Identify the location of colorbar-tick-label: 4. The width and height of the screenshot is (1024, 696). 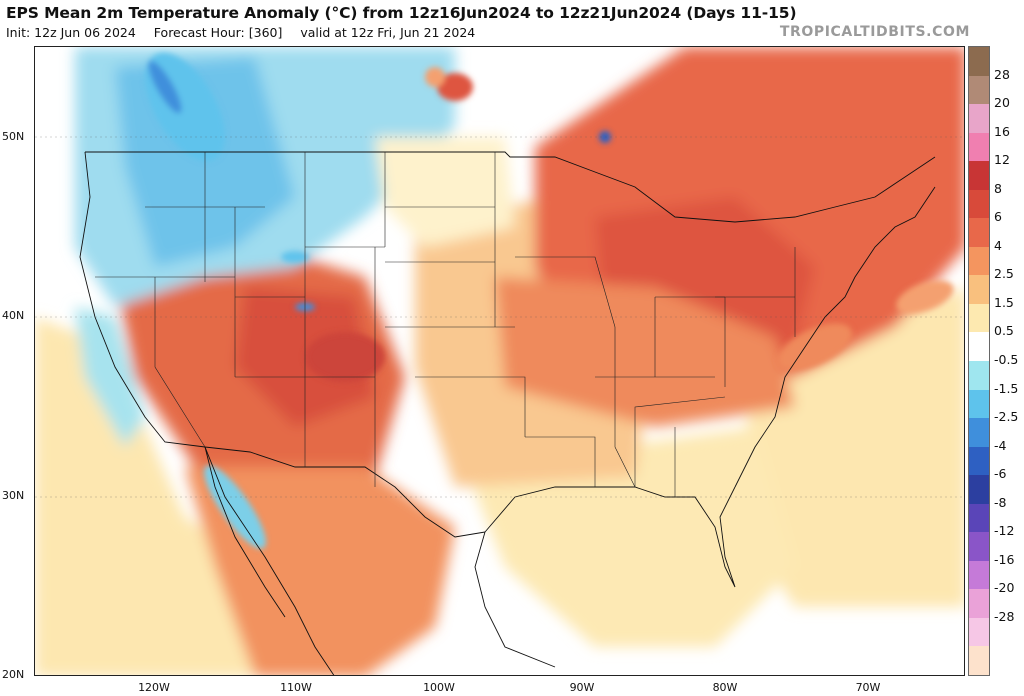
(998, 245).